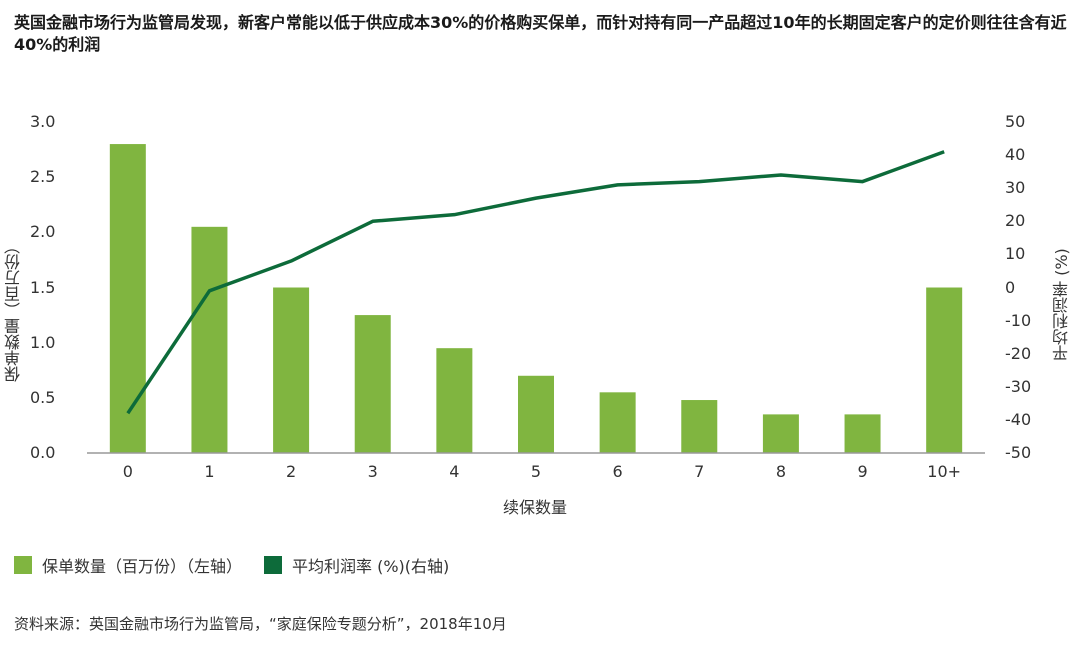 The height and width of the screenshot is (647, 1080). Describe the element at coordinates (1015, 121) in the screenshot. I see `right-tick-label: 50` at that location.